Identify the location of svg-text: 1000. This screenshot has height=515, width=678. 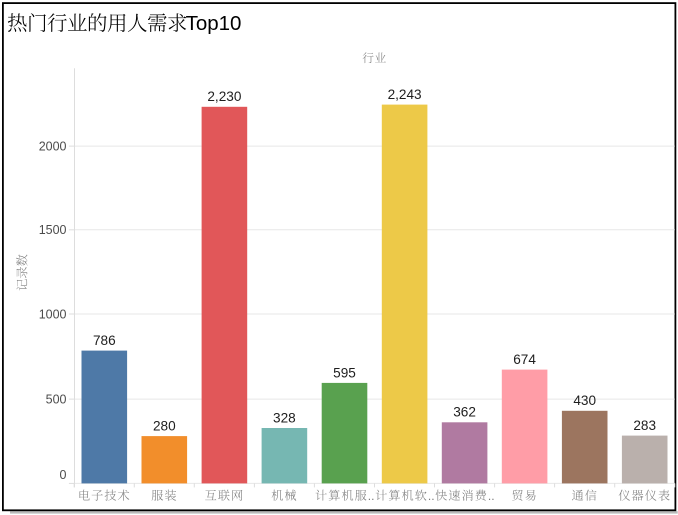
(53, 314).